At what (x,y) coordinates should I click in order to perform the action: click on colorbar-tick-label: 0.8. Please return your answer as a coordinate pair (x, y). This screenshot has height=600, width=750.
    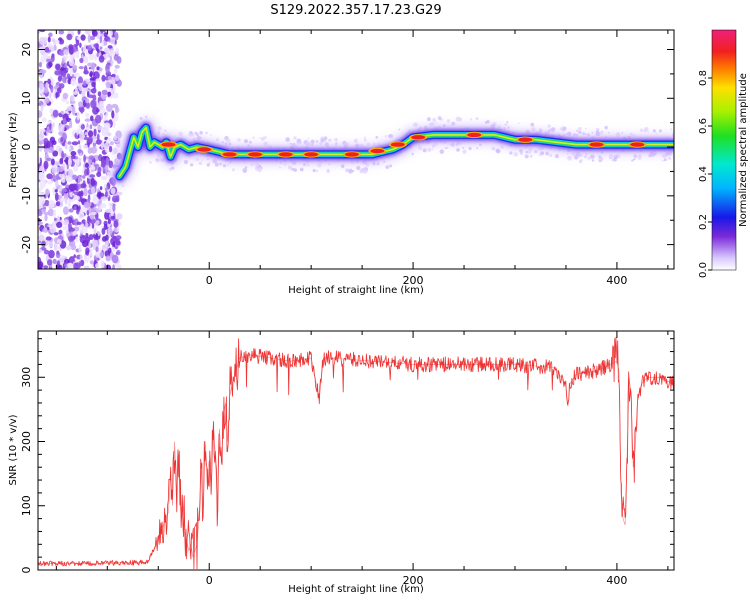
    Looking at the image, I should click on (703, 78).